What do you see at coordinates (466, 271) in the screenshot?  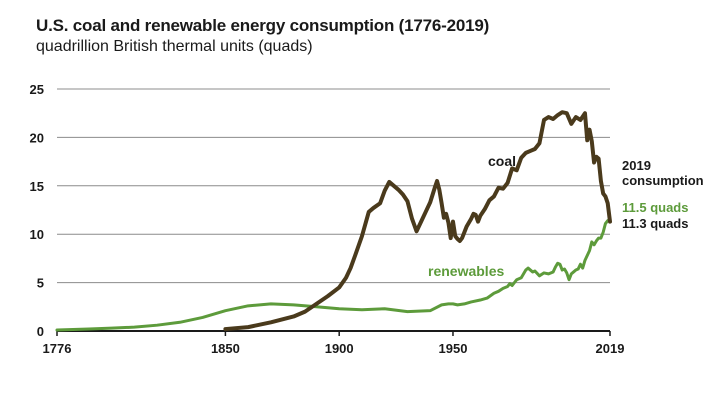 I see `renewables-series-label: renewables` at bounding box center [466, 271].